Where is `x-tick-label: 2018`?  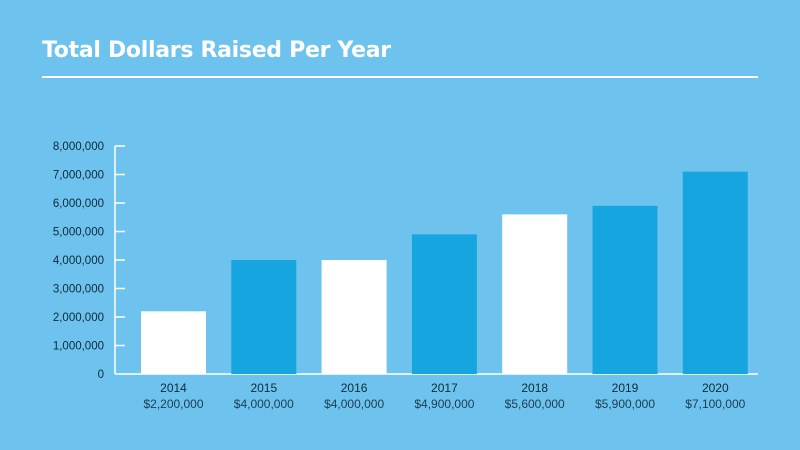 x-tick-label: 2018 is located at coordinates (534, 388).